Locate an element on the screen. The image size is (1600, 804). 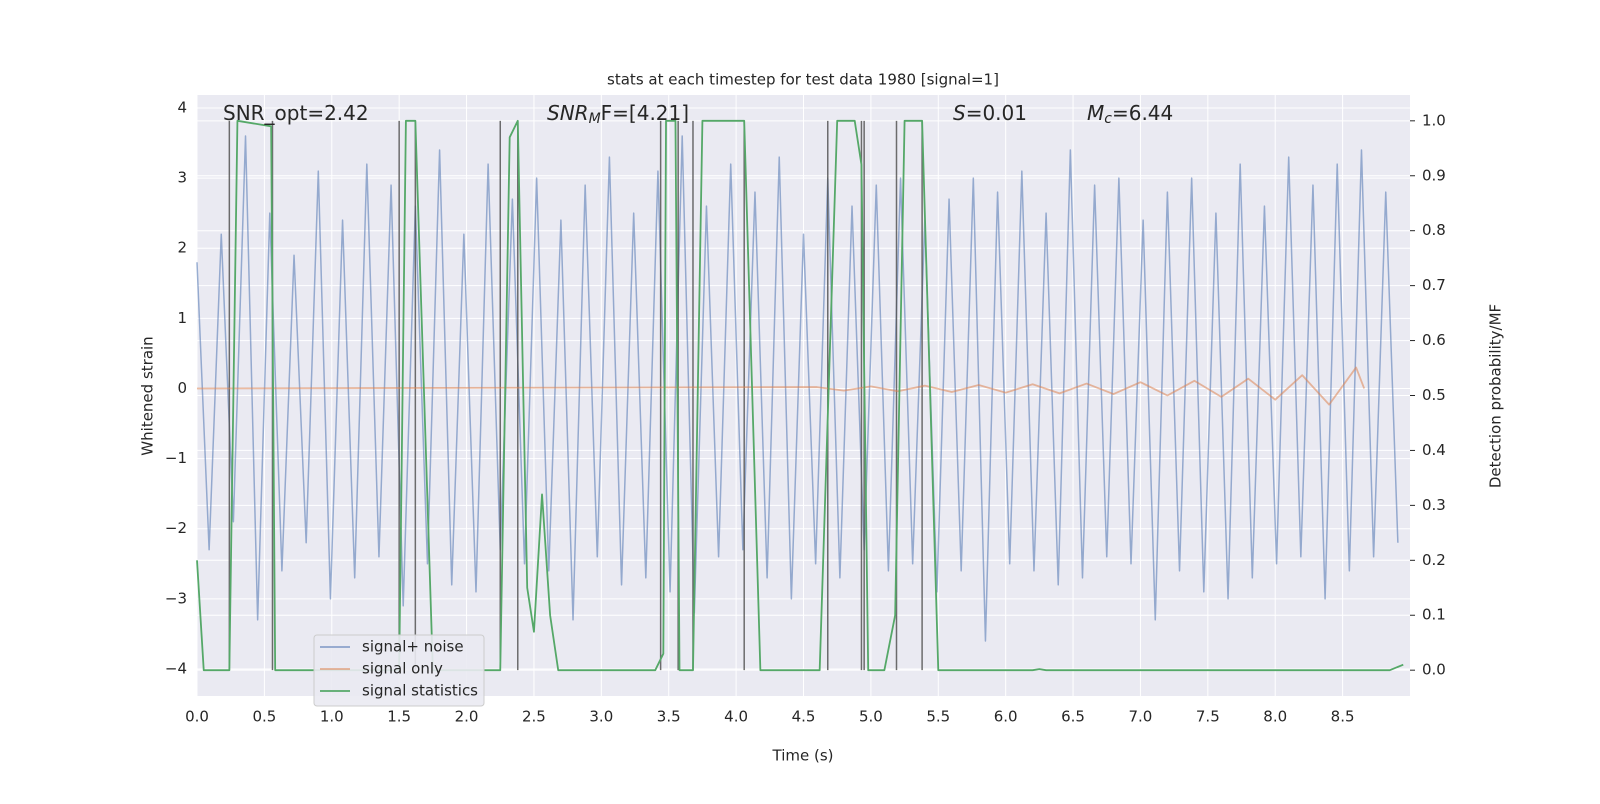
y-tick-label: −4 is located at coordinates (176, 669).